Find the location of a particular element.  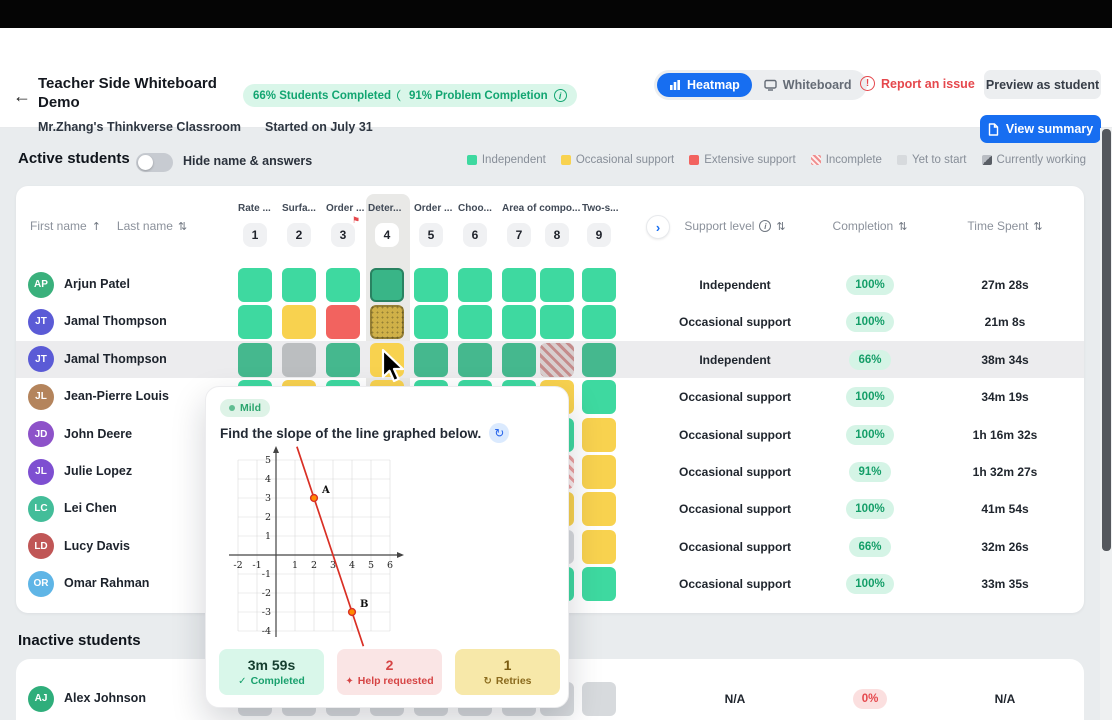

student-name: Lucy Davis is located at coordinates (97, 545).